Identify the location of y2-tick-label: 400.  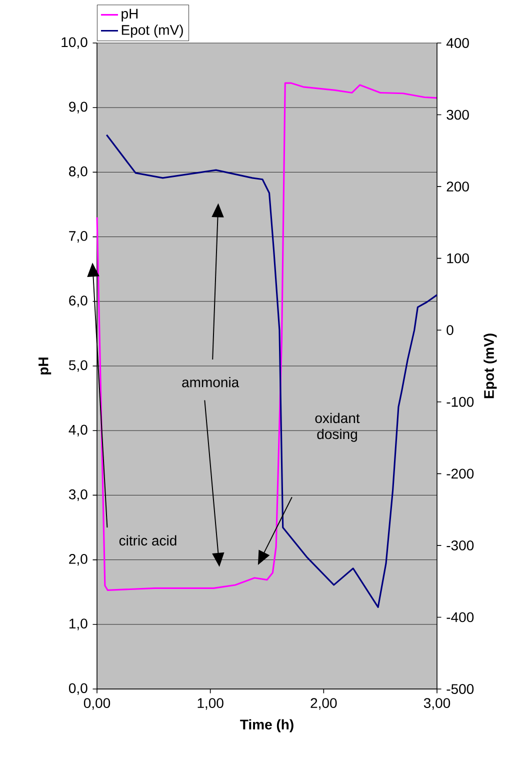
(457, 43).